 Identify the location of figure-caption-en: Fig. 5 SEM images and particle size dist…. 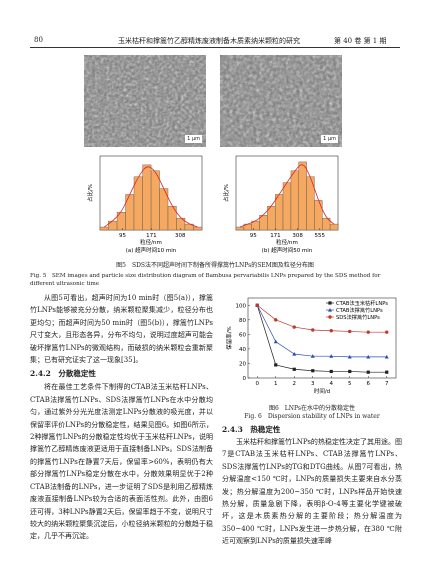
(205, 280).